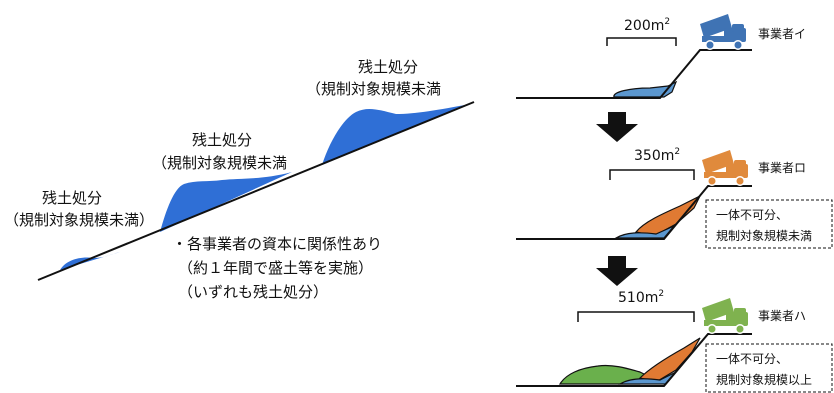 The image size is (834, 393). Describe the element at coordinates (72, 198) in the screenshot. I see `label-lower-title: 残土処分` at that location.